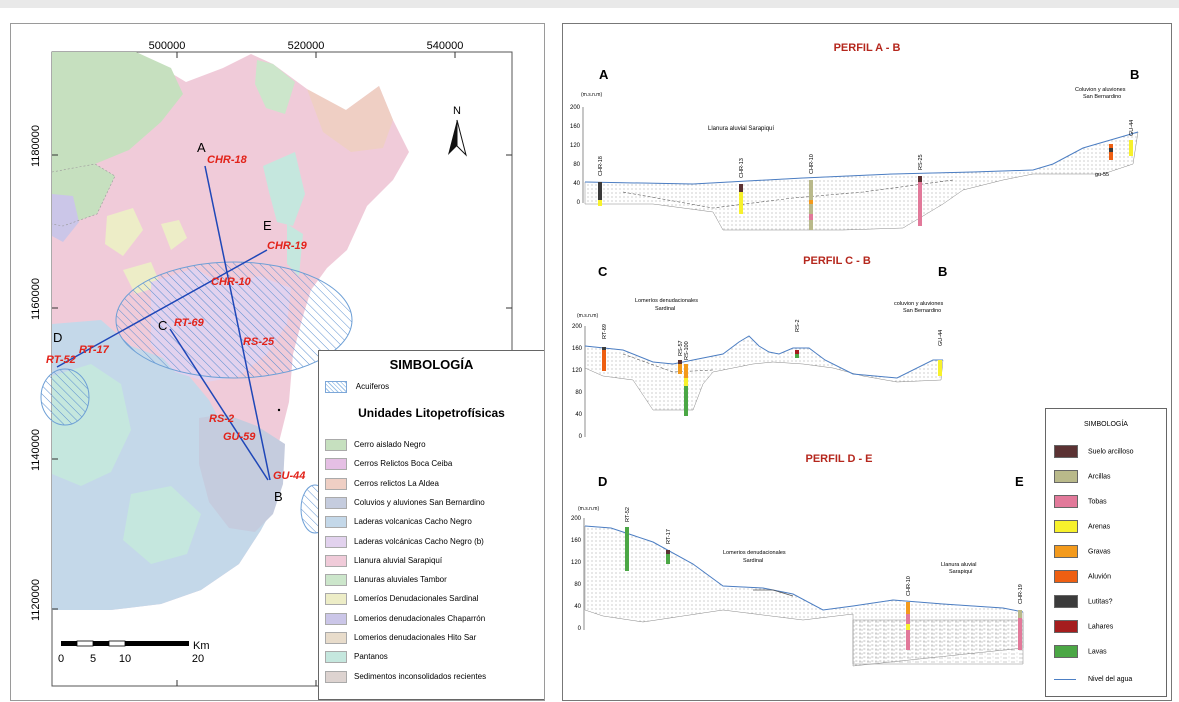 The height and width of the screenshot is (702, 1179). What do you see at coordinates (1080, 651) in the screenshot?
I see `lithology-row: Lavas` at bounding box center [1080, 651].